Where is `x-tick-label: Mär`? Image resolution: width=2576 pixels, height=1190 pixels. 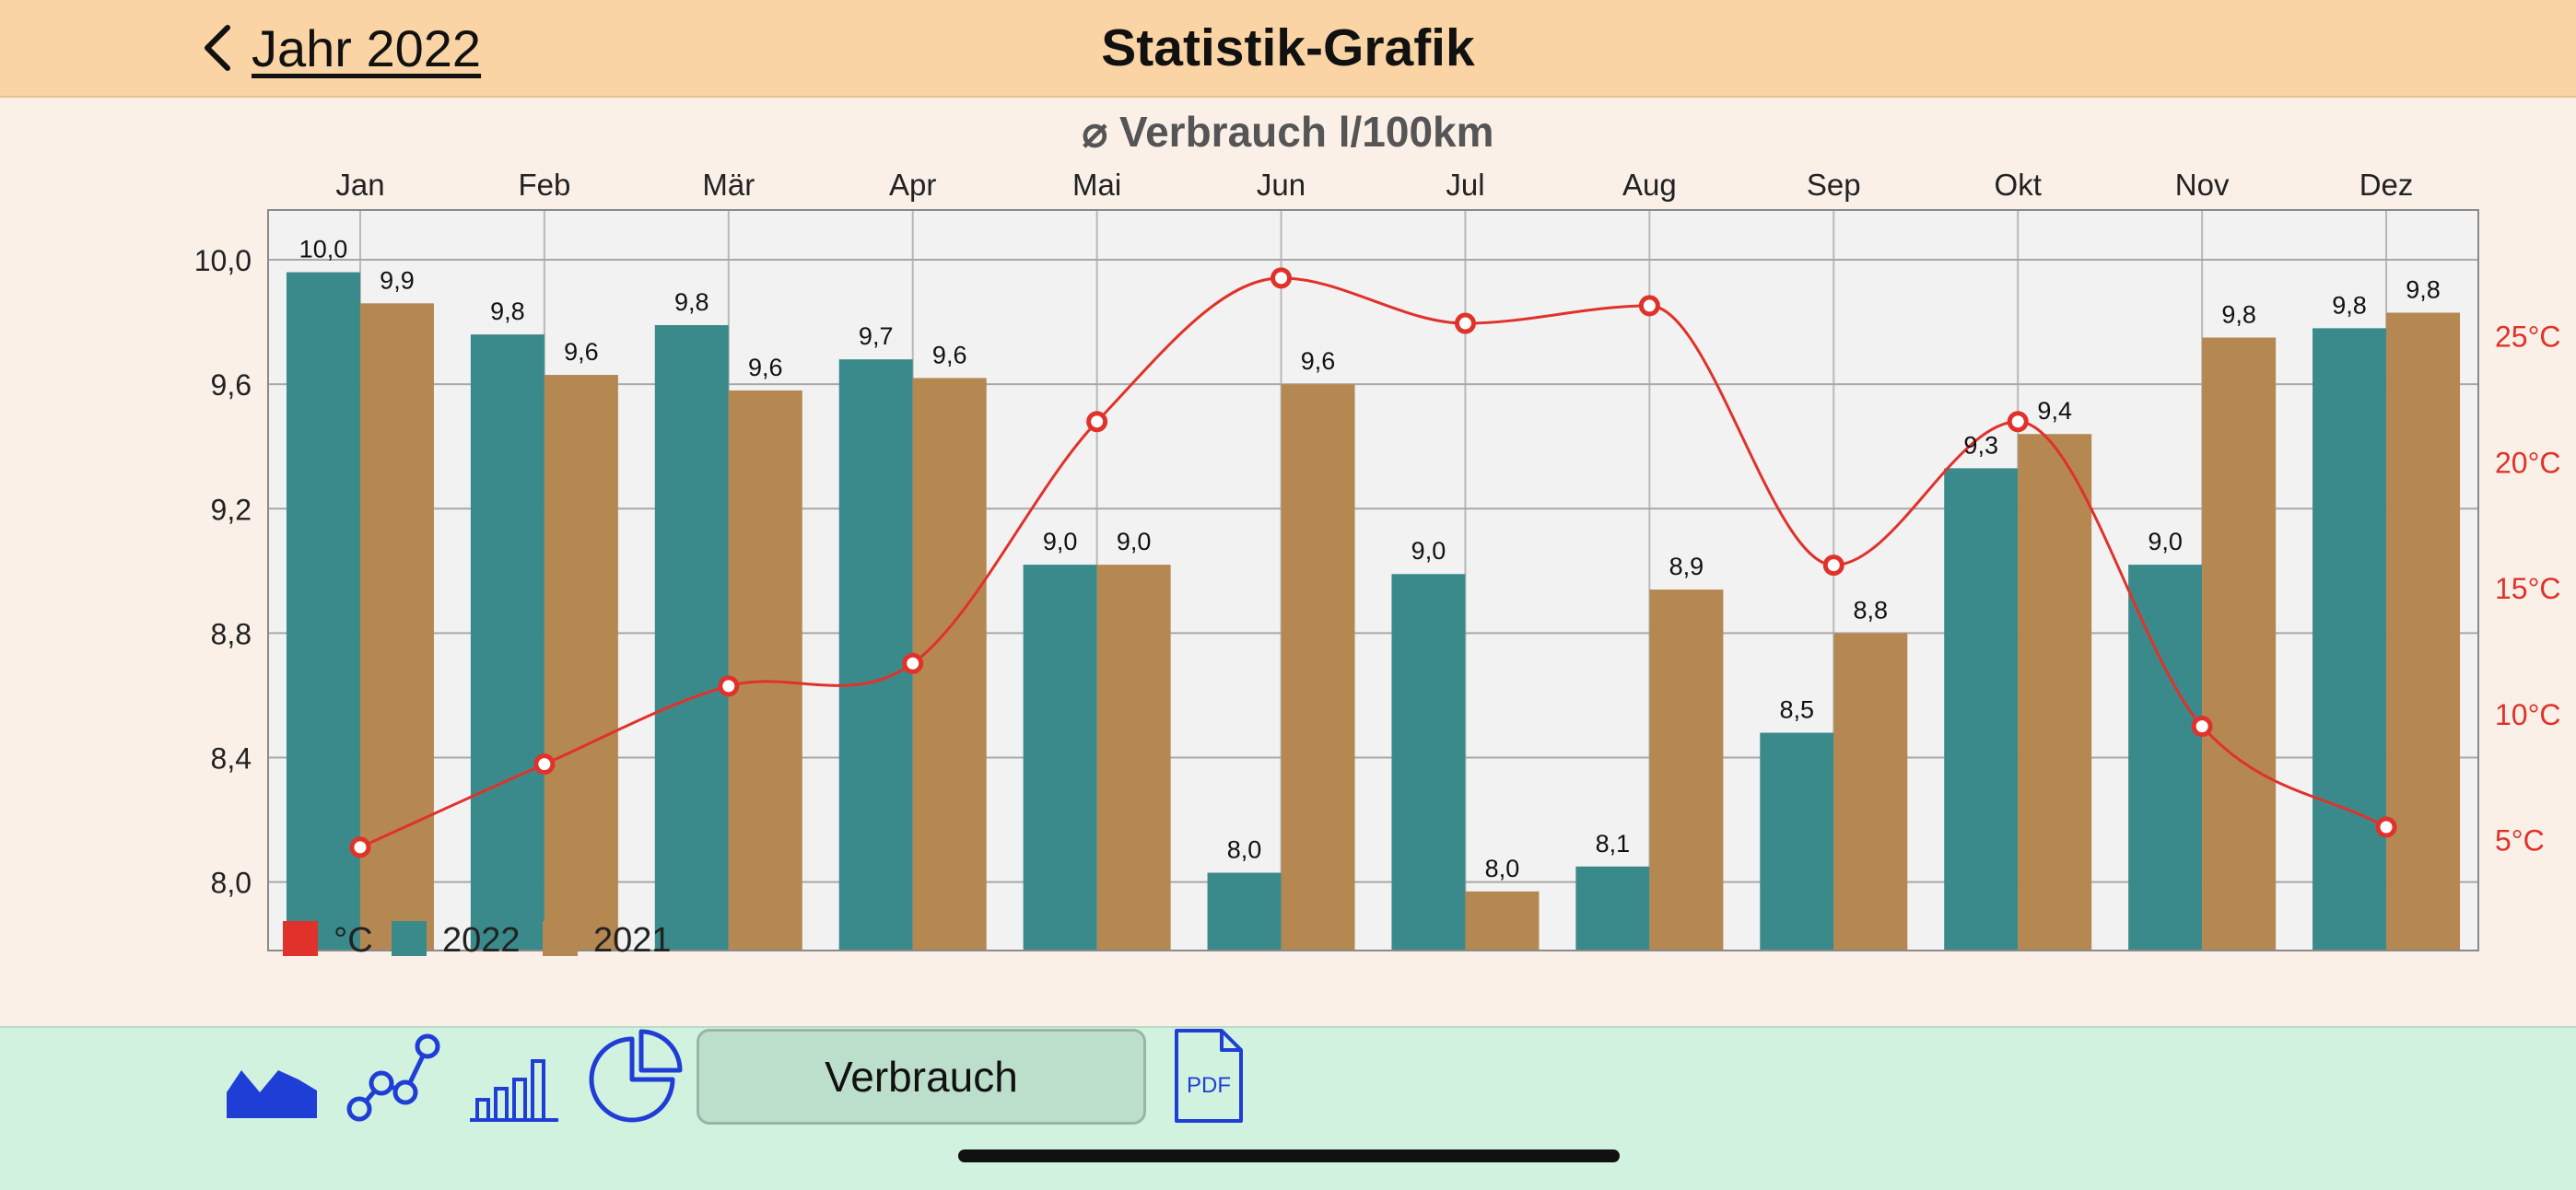
x-tick-label: Mär is located at coordinates (728, 185).